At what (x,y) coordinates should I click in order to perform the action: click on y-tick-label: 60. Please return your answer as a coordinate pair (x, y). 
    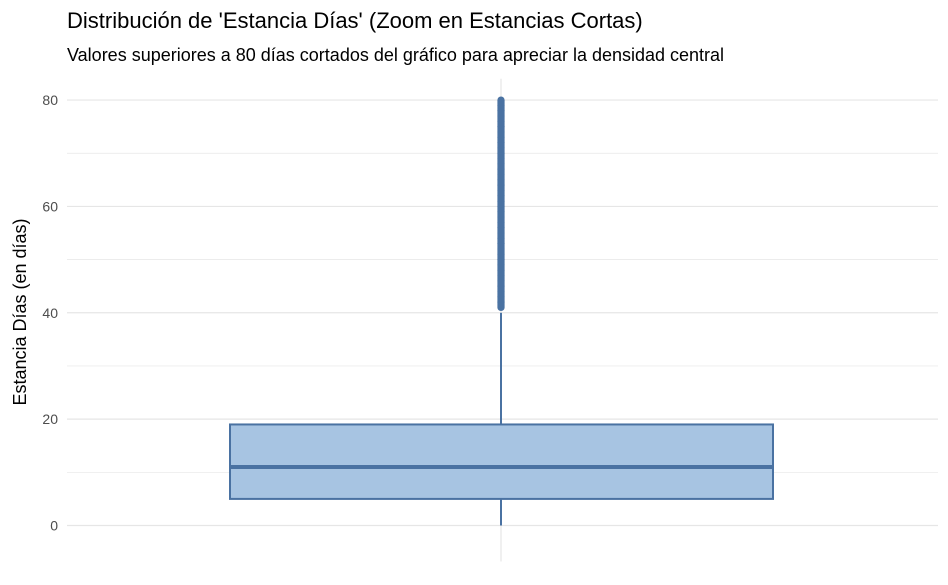
    Looking at the image, I should click on (50, 206).